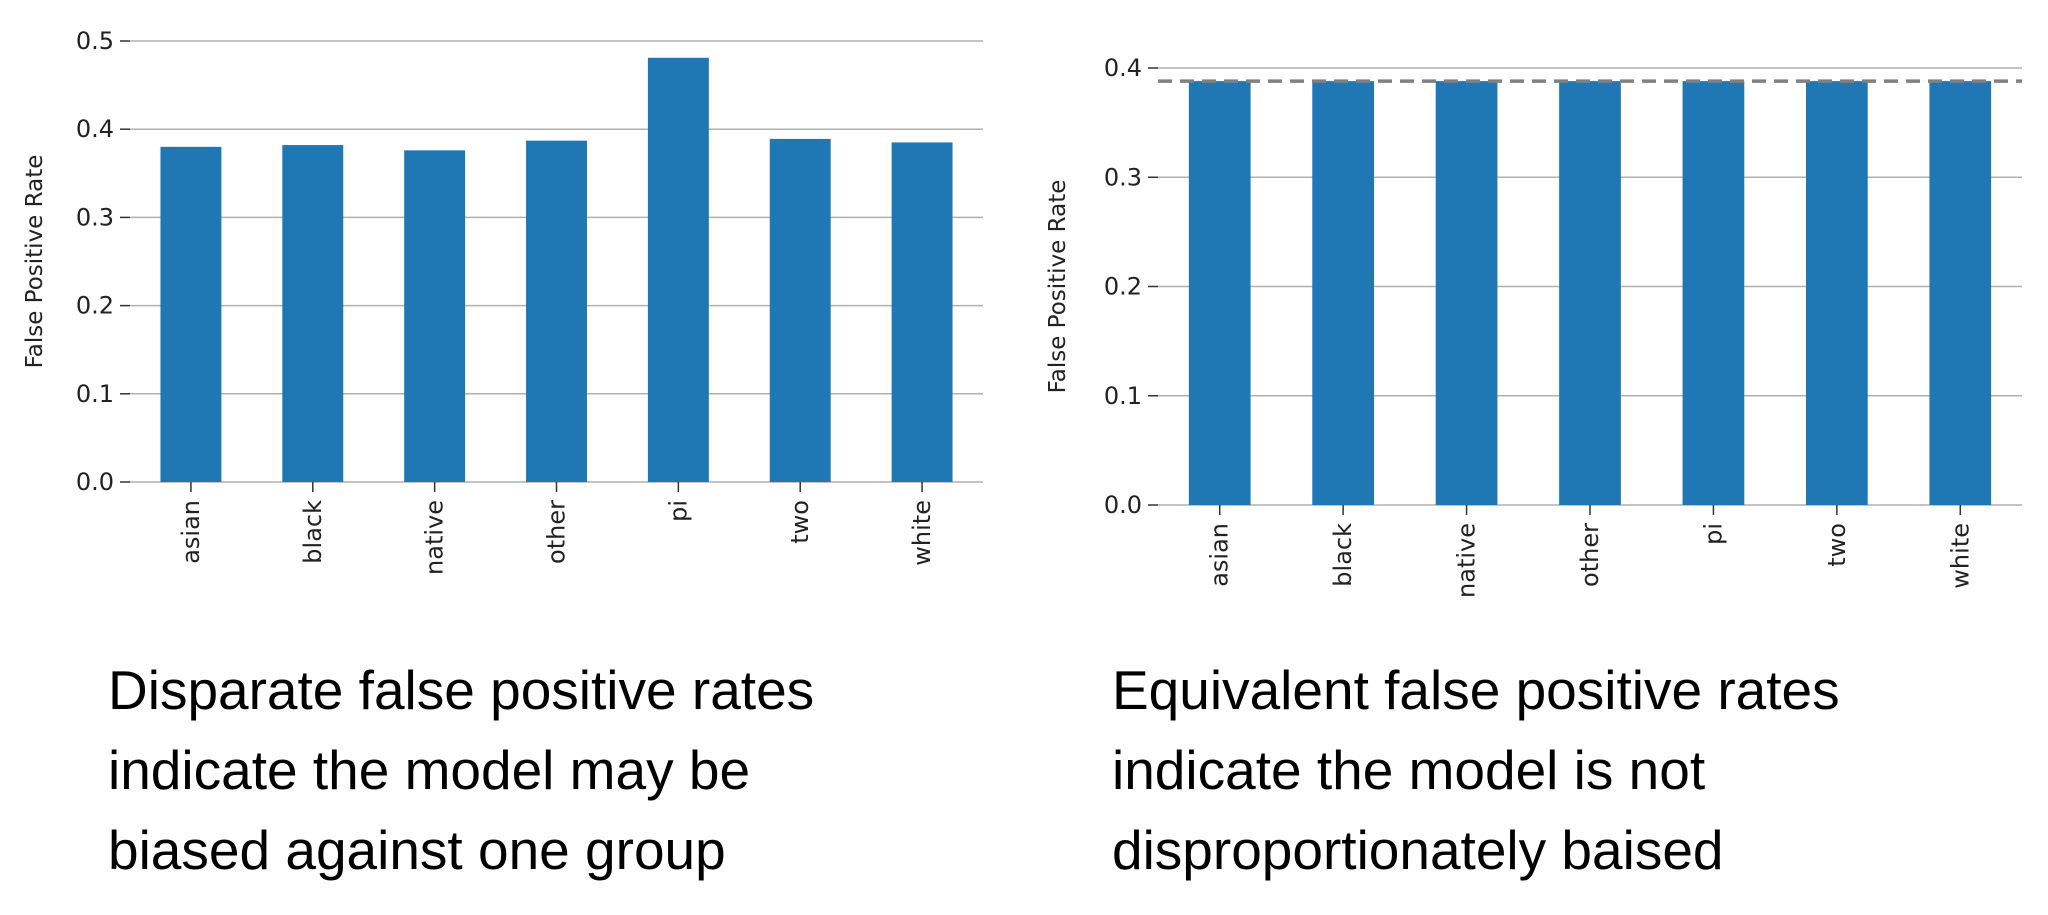  Describe the element at coordinates (556, 311) in the screenshot. I see `left-bar-other` at that location.